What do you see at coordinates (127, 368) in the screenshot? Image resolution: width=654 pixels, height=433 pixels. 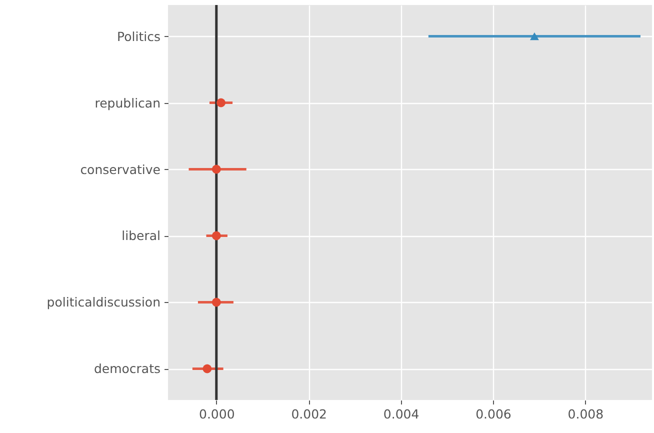 I see `y-tick-label: democrats` at bounding box center [127, 368].